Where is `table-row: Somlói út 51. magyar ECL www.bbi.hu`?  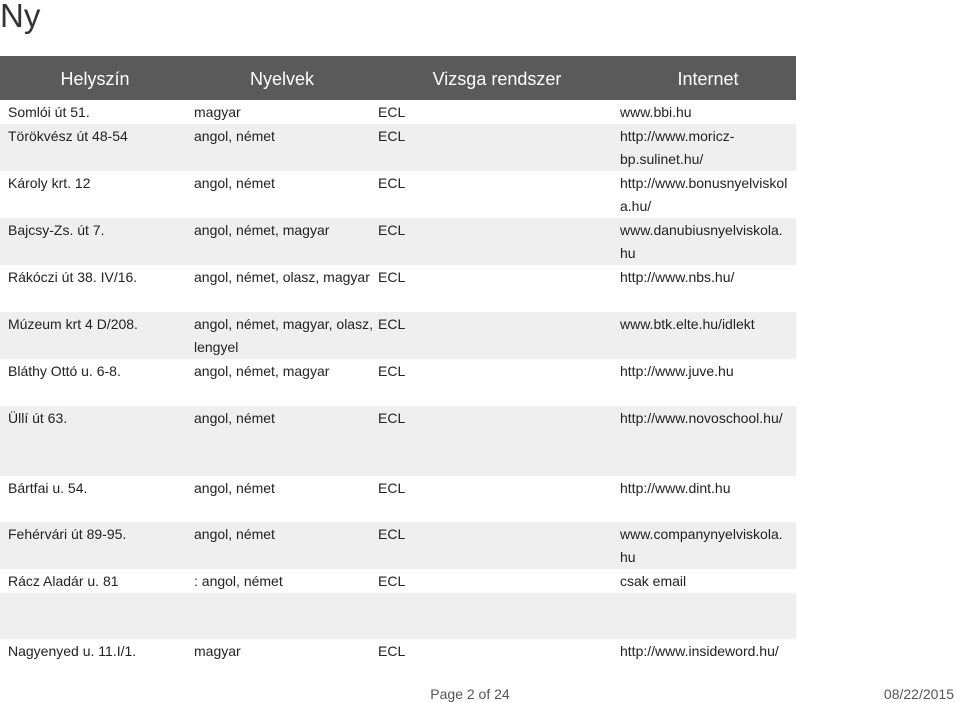 table-row: Somlói út 51. magyar ECL www.bbi.hu is located at coordinates (398, 112).